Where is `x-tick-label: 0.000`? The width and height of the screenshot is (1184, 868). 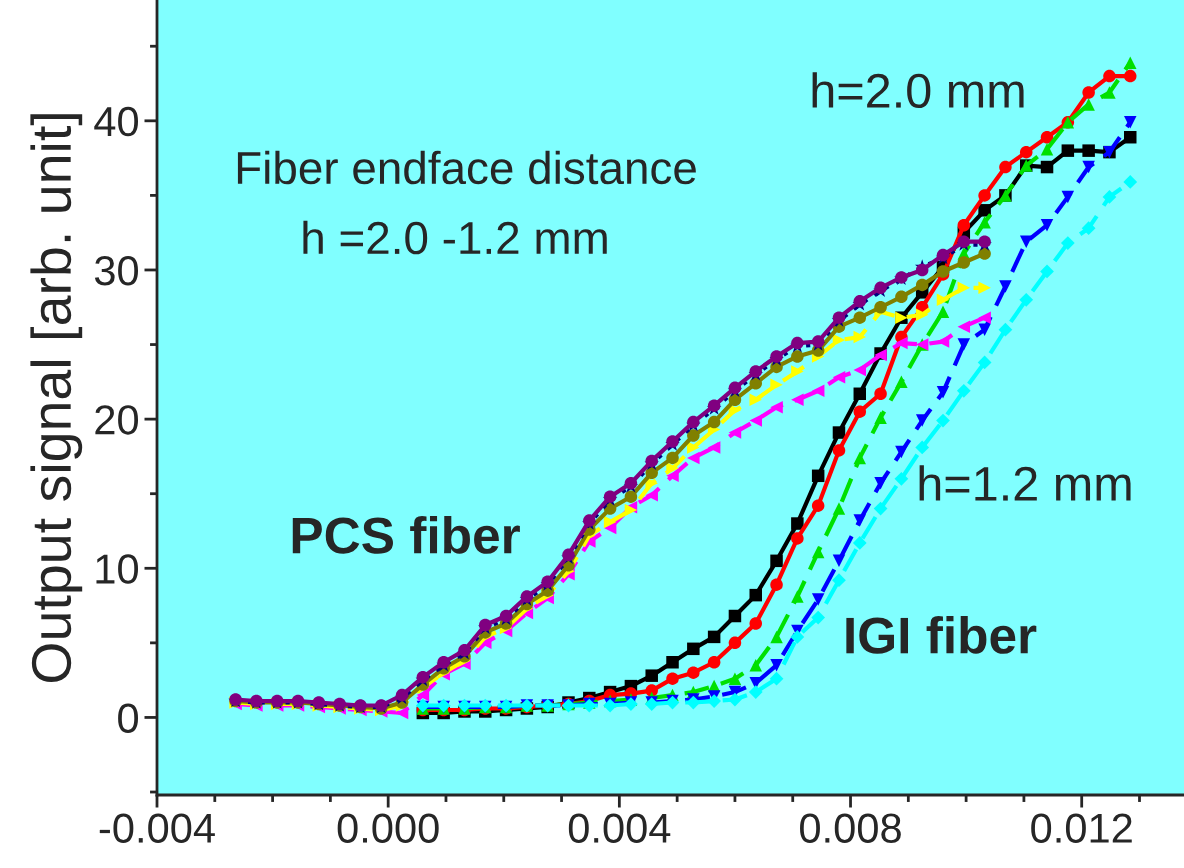 x-tick-label: 0.000 is located at coordinates (388, 828).